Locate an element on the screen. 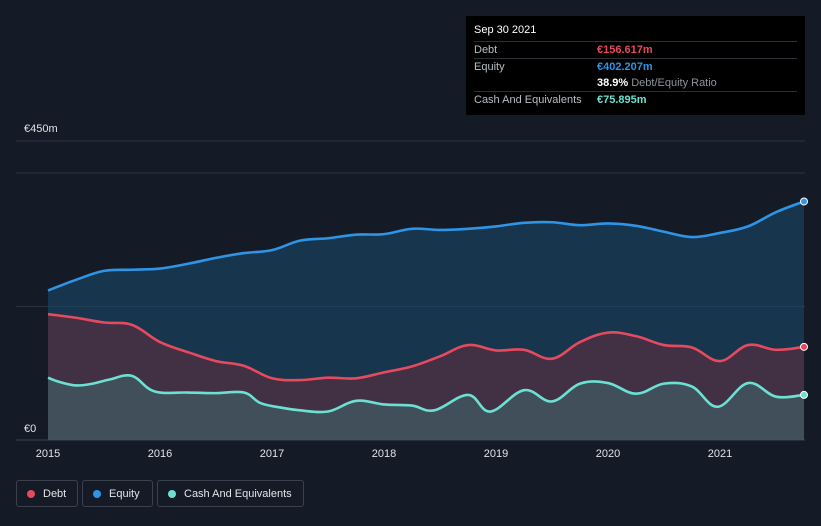  legend-debt-label: Debt is located at coordinates (55, 493).